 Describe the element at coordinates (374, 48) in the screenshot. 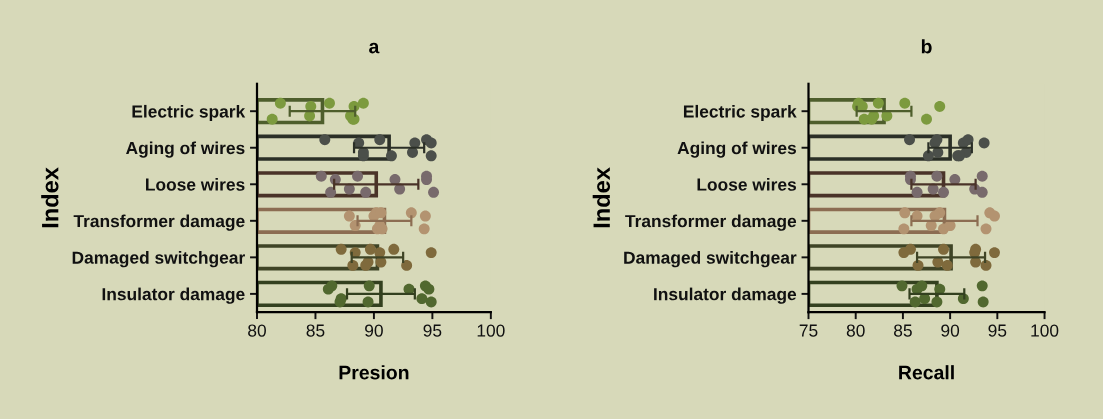

I see `chart-title: a` at that location.